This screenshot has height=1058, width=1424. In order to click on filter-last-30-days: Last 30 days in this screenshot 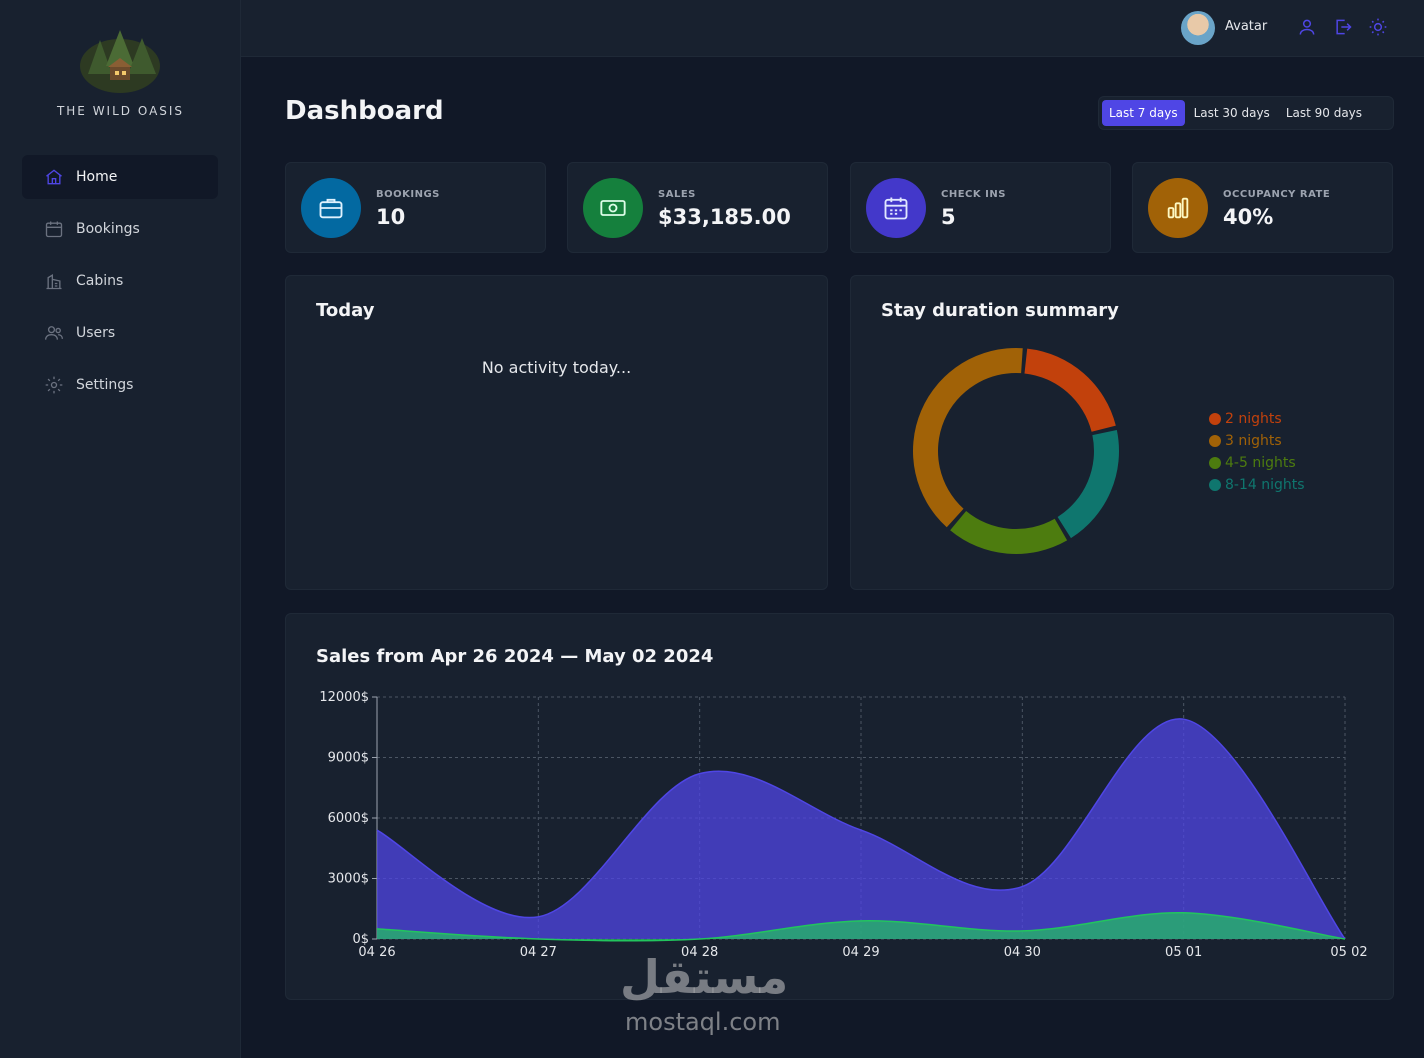, I will do `click(1231, 113)`.